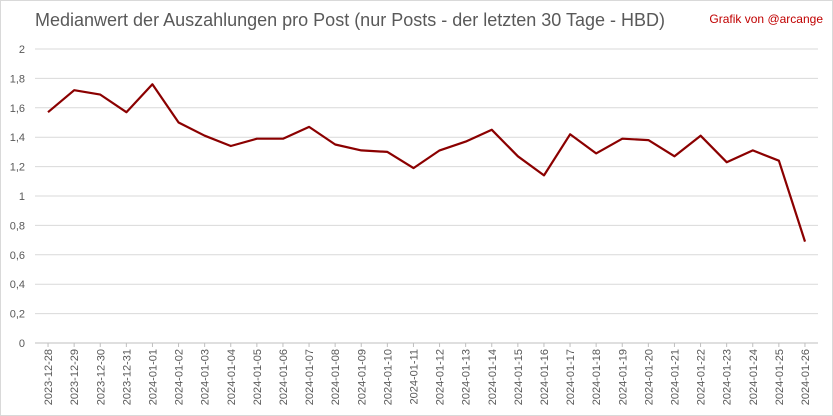 The height and width of the screenshot is (416, 833). What do you see at coordinates (206, 377) in the screenshot?
I see `x-tick-label: 2024-01-03` at bounding box center [206, 377].